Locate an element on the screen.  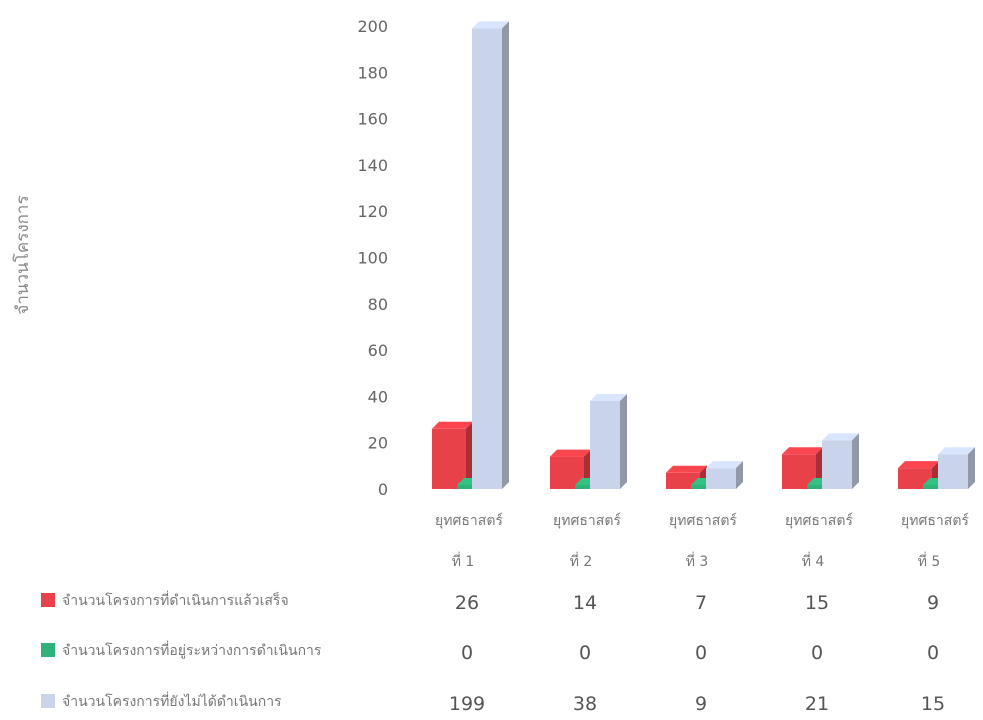
y-tick-label: 200 is located at coordinates (372, 26).